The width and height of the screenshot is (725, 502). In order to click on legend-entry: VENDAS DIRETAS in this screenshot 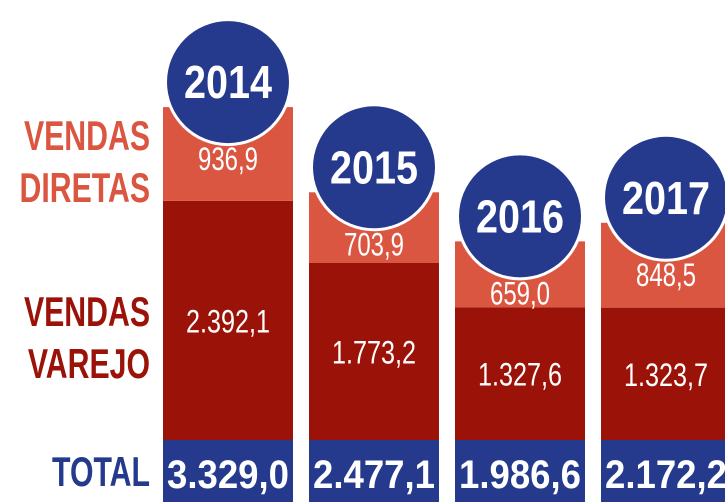, I will do `click(85, 161)`.